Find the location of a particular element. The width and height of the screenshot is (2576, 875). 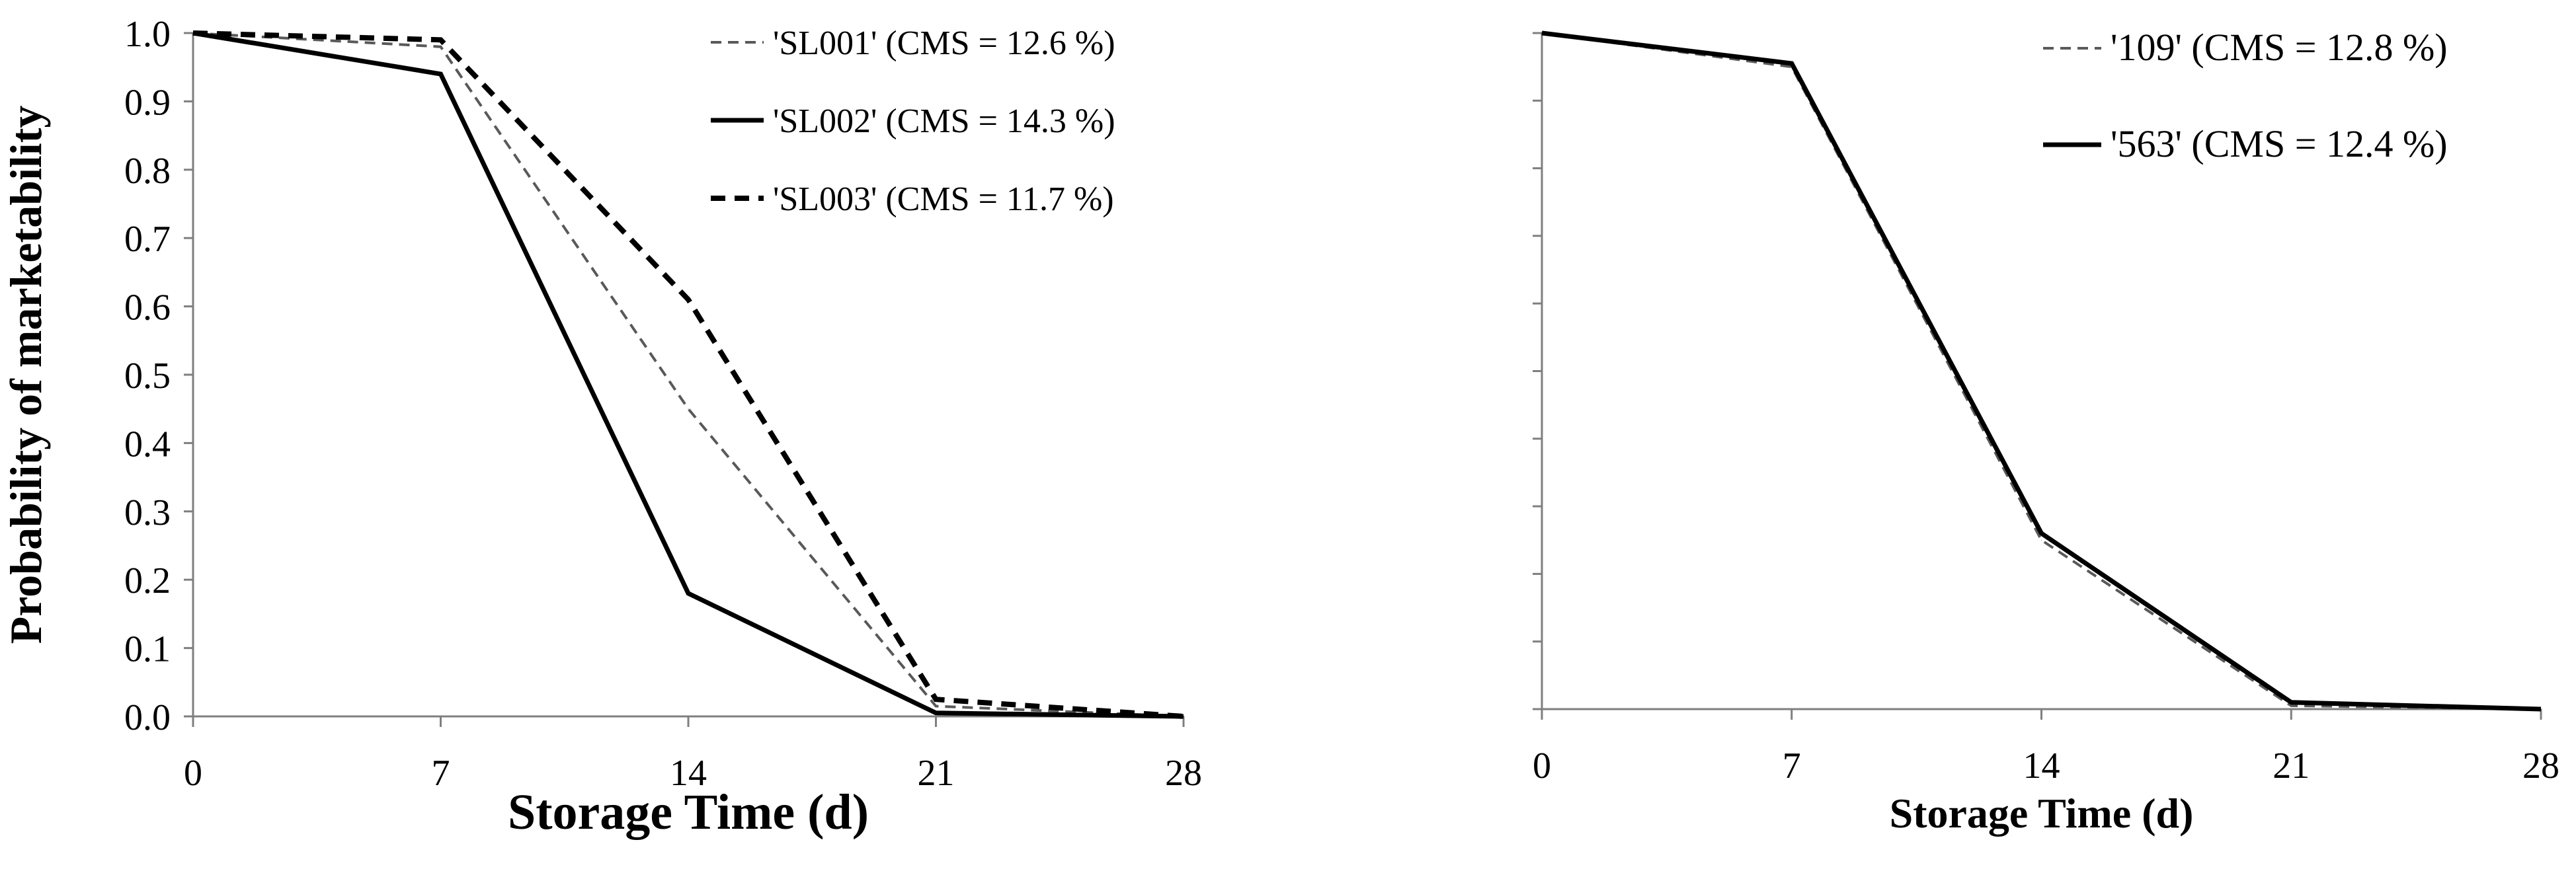

legend-label: 'SL002' (CMS = 14.3 %) is located at coordinates (944, 121).